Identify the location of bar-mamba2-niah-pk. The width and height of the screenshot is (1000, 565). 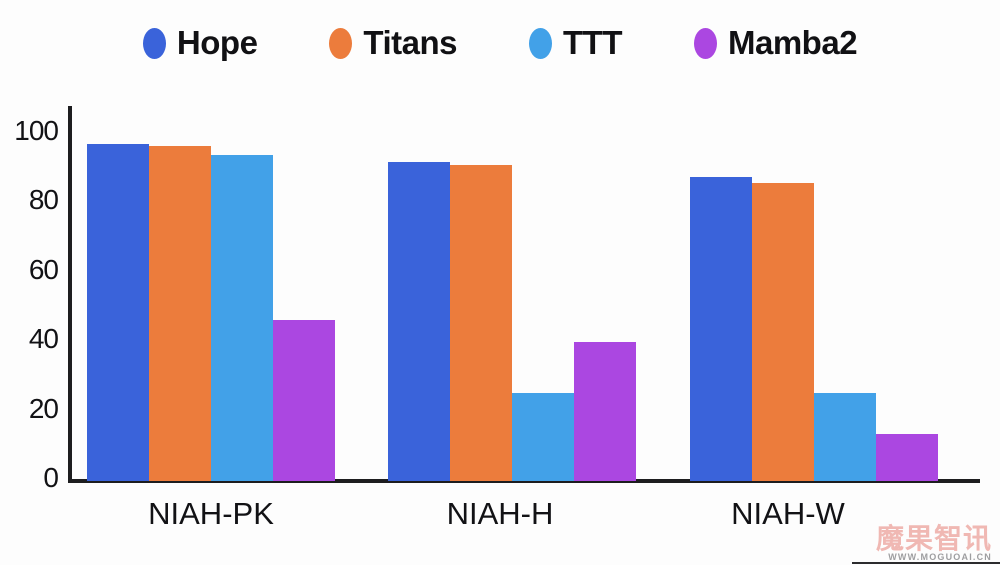
(304, 400).